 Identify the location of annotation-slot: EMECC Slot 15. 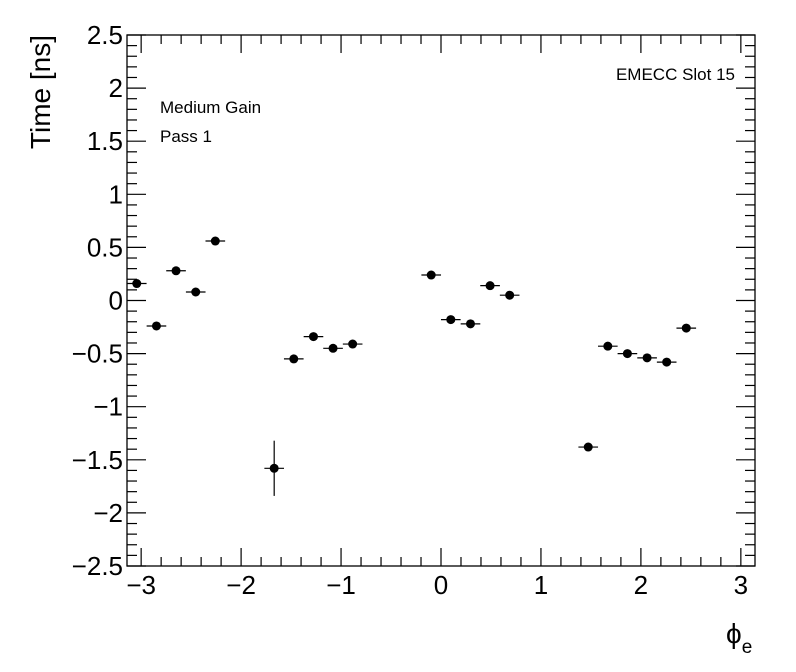
(675, 74).